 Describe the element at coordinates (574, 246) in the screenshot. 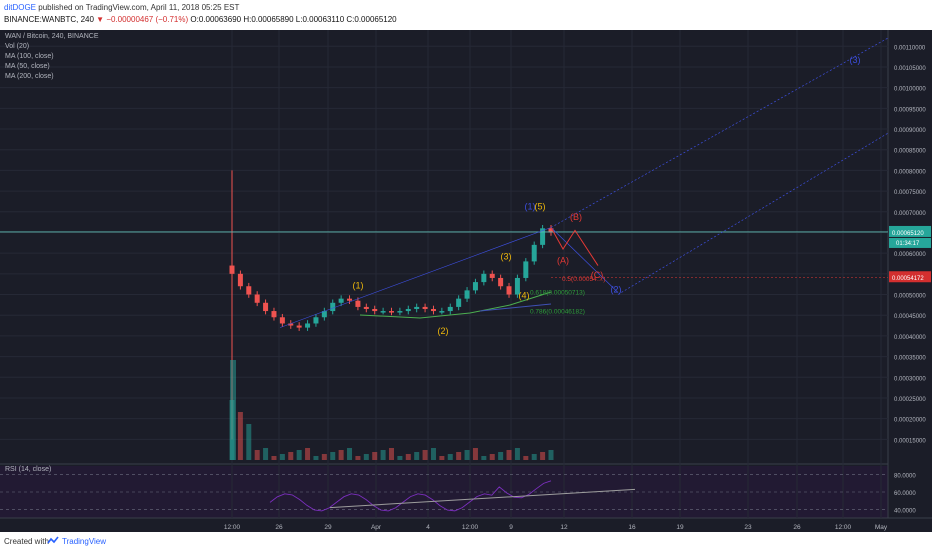

I see `abc-path` at that location.